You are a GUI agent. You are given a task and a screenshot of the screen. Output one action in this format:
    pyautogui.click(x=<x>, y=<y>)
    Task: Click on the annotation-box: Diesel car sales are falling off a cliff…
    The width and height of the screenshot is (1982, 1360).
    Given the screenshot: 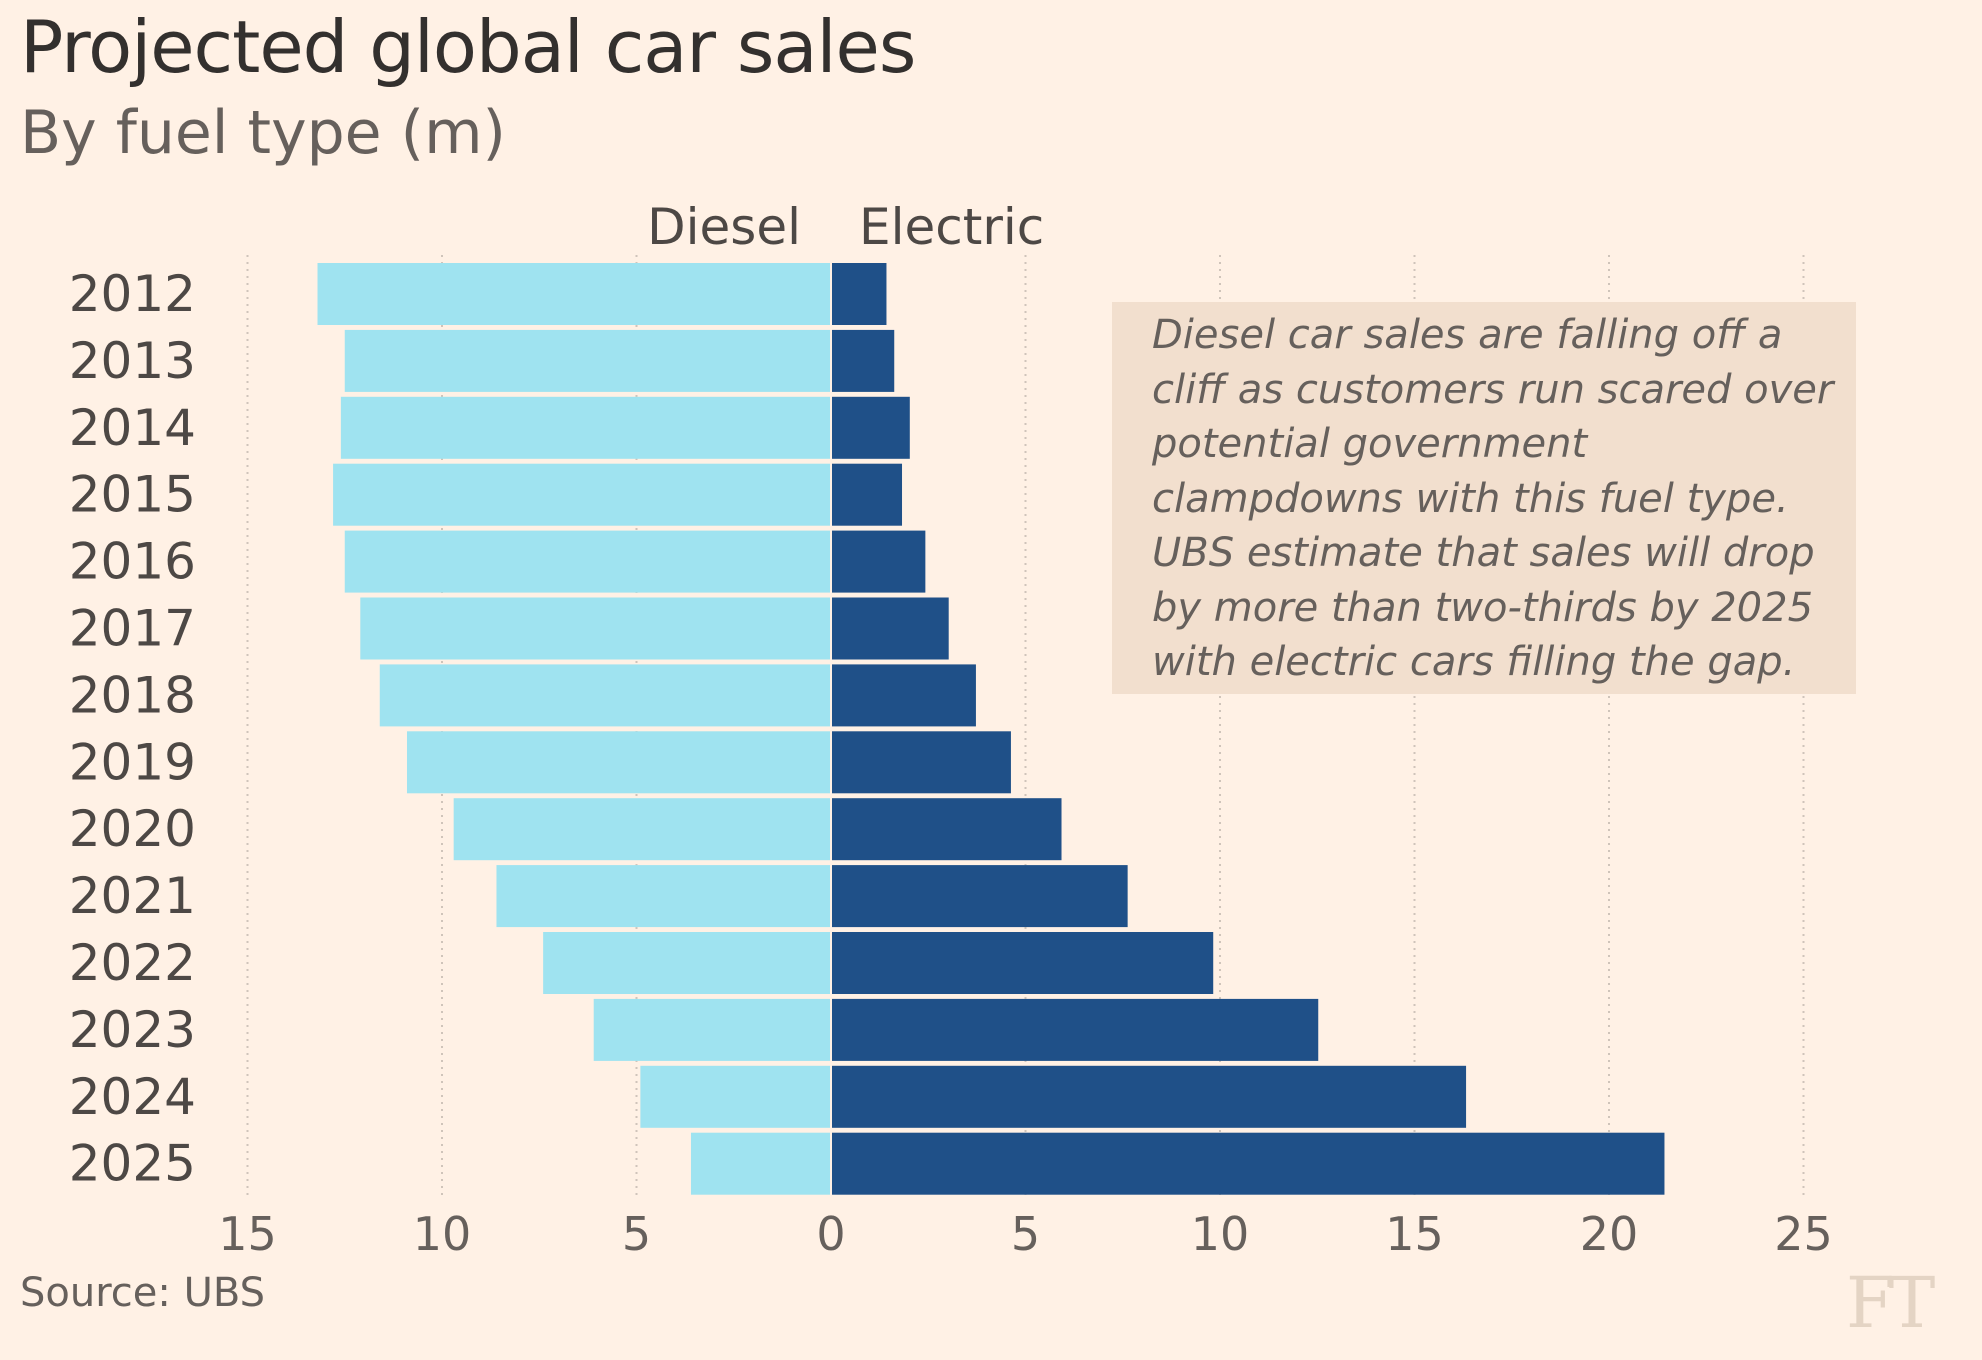 What is the action you would take?
    pyautogui.click(x=1484, y=498)
    